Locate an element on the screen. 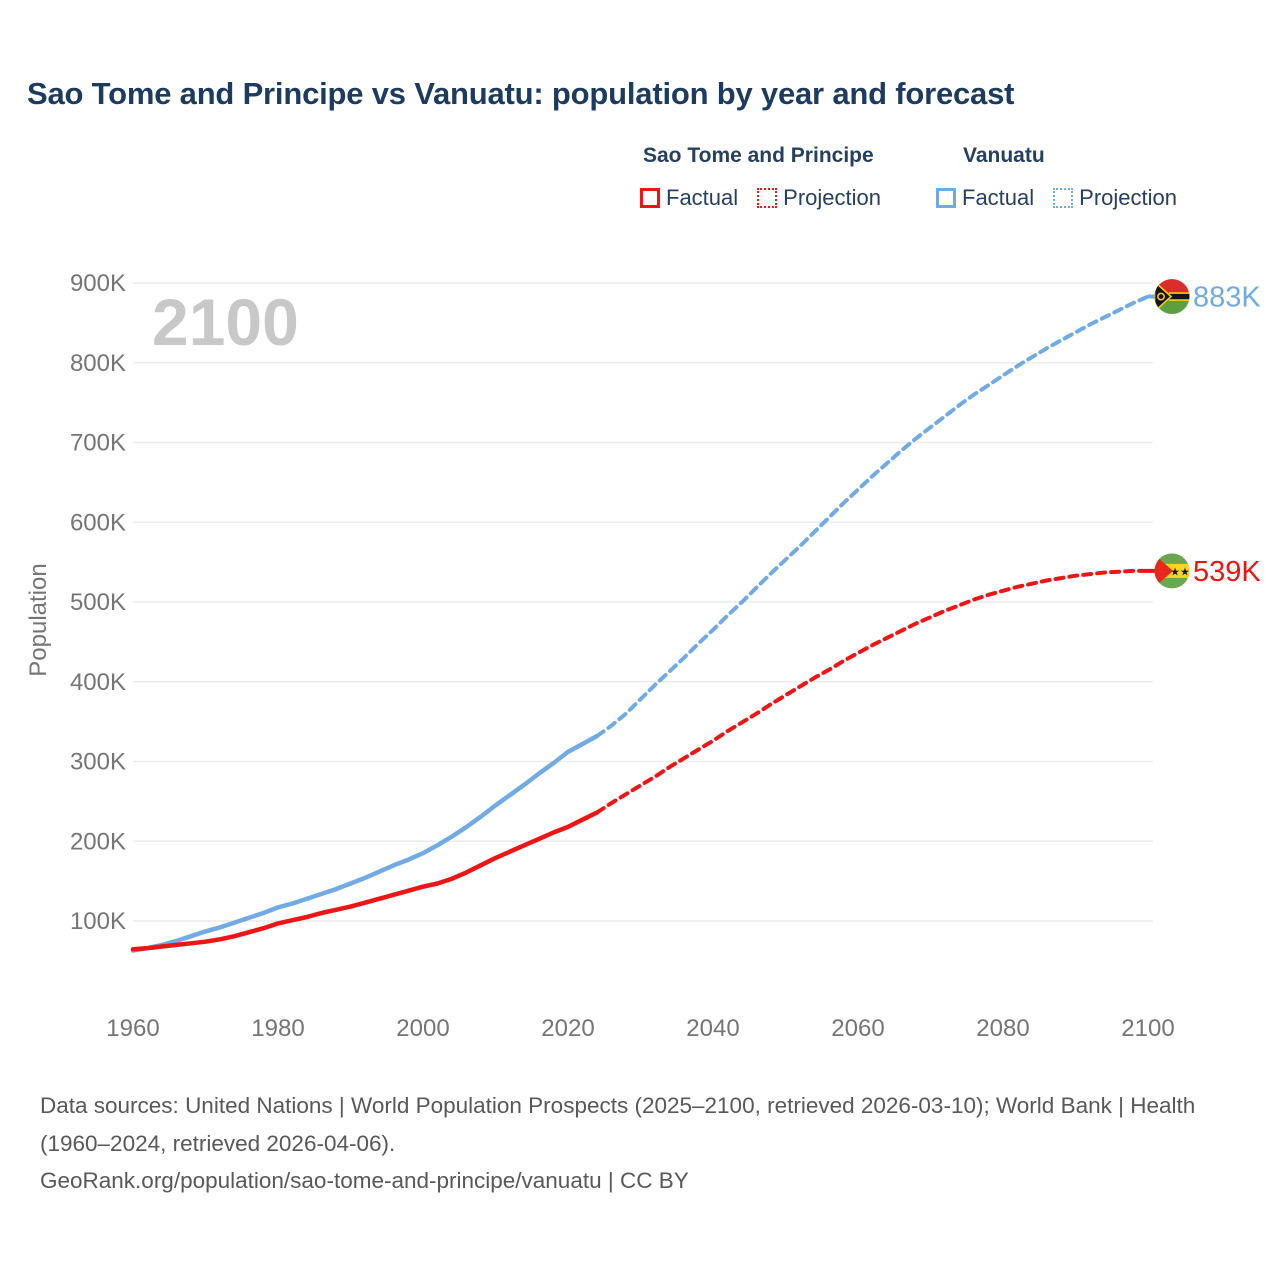  y-tick-label: 900K is located at coordinates (98, 283).